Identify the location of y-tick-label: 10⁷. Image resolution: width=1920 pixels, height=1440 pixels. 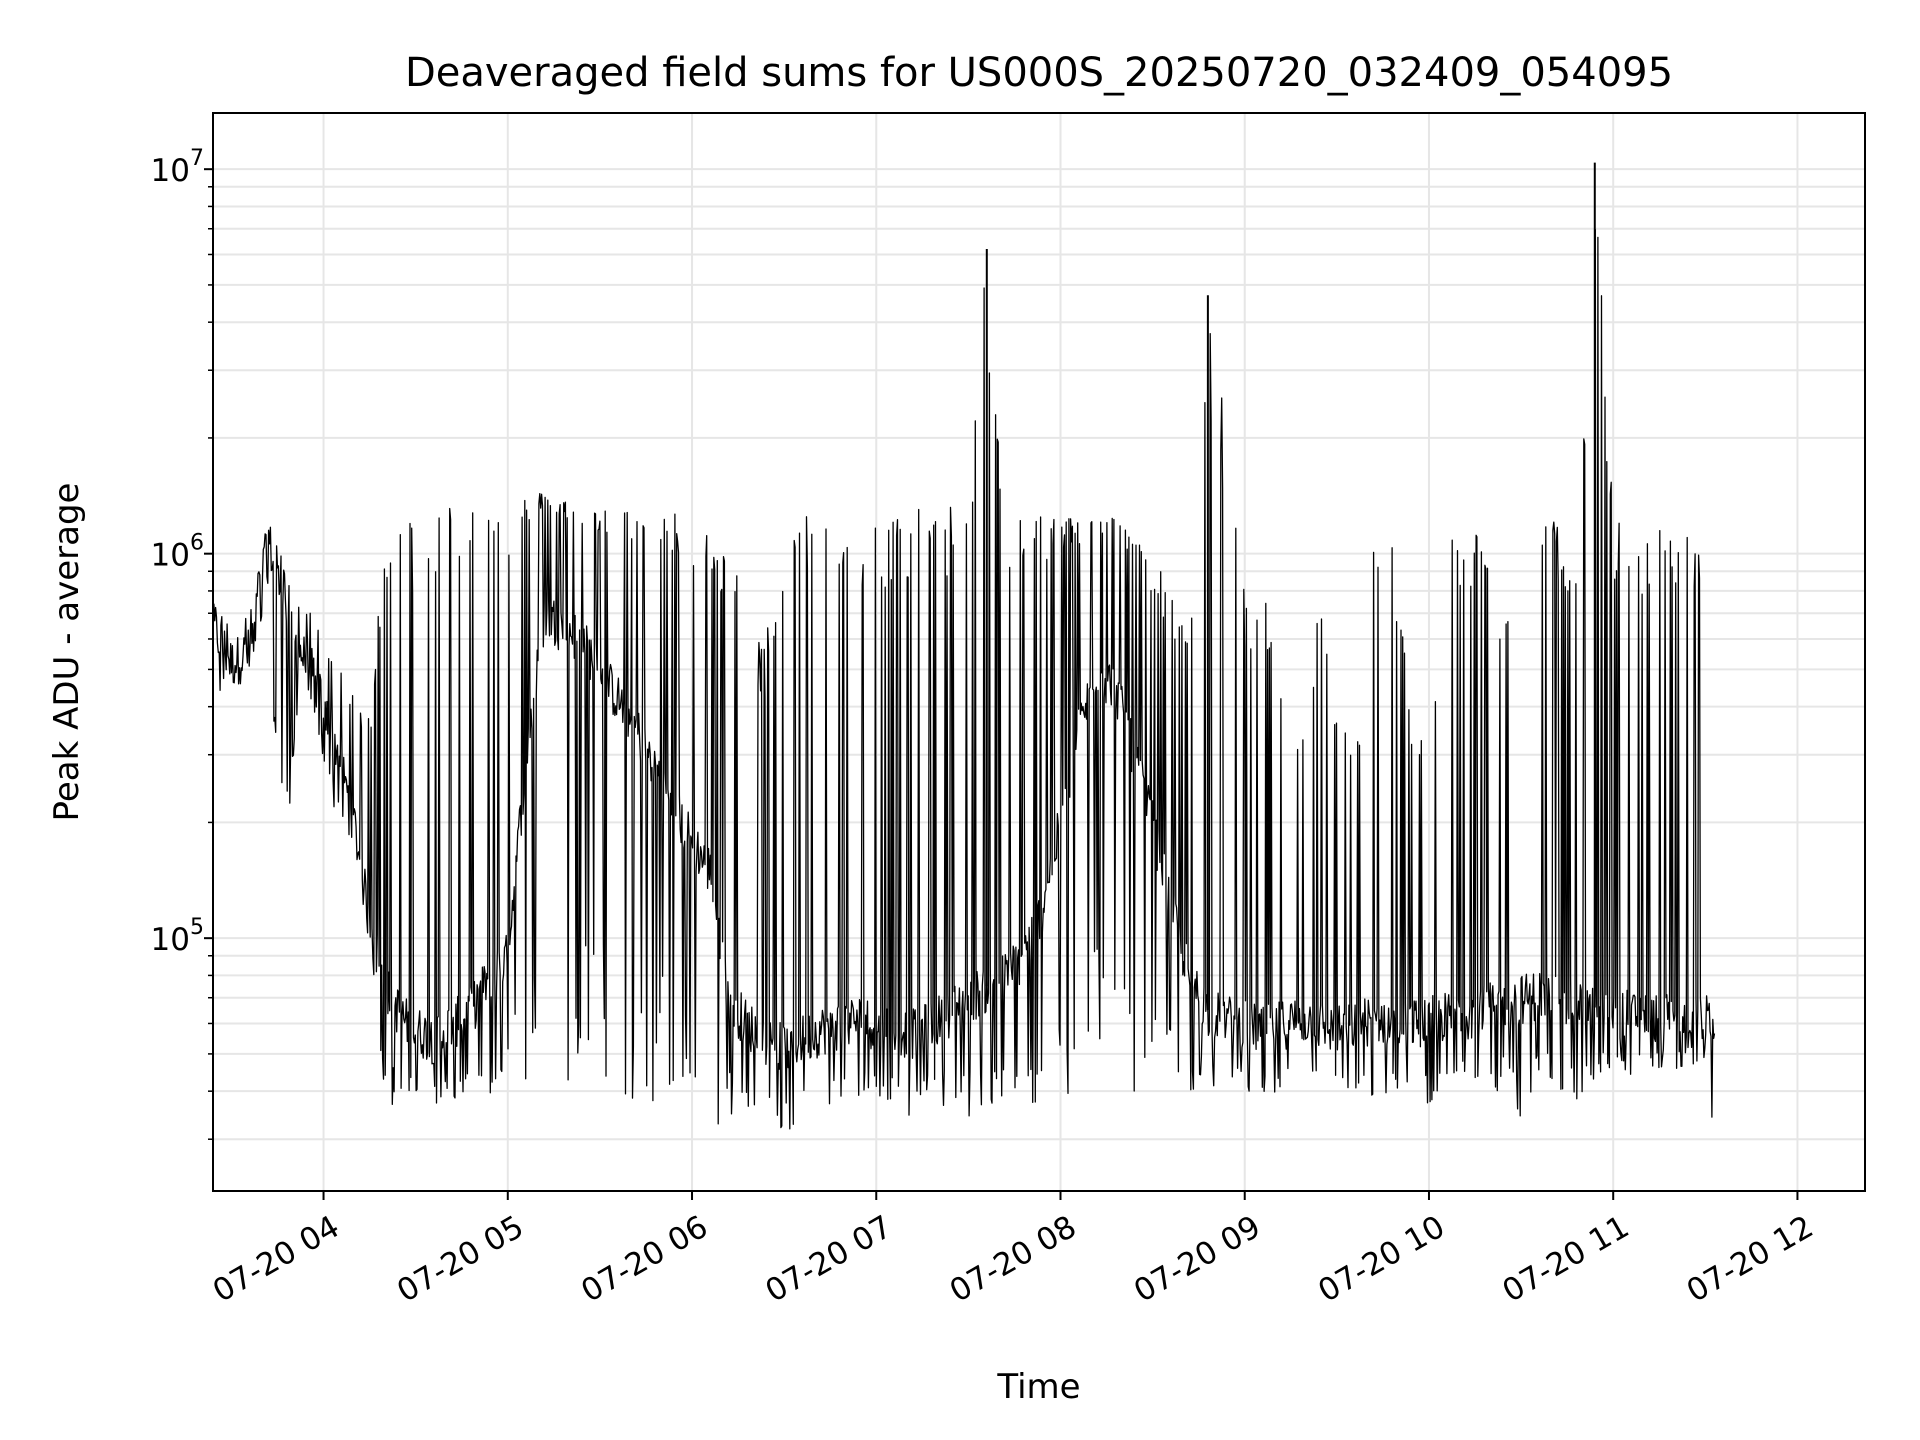
(177, 167).